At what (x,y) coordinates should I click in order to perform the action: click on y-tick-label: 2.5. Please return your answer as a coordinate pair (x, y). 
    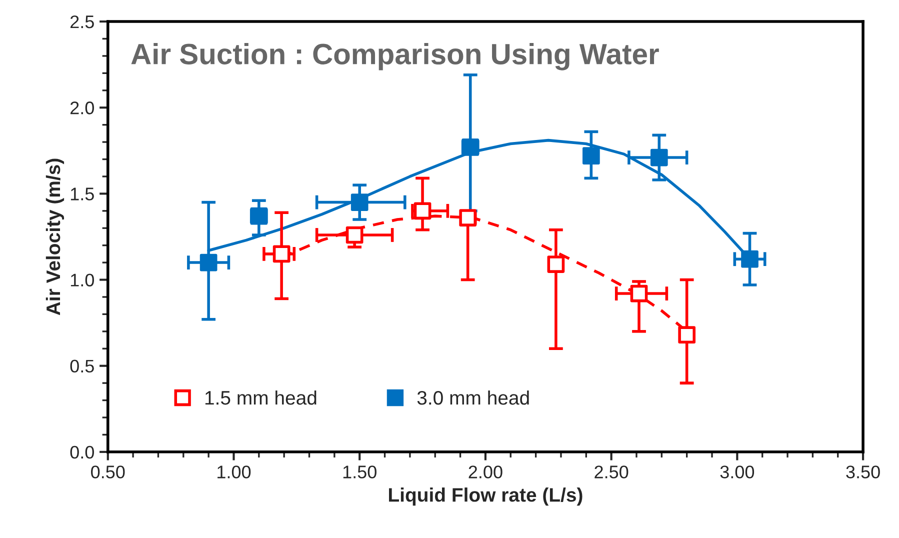
    Looking at the image, I should click on (82, 21).